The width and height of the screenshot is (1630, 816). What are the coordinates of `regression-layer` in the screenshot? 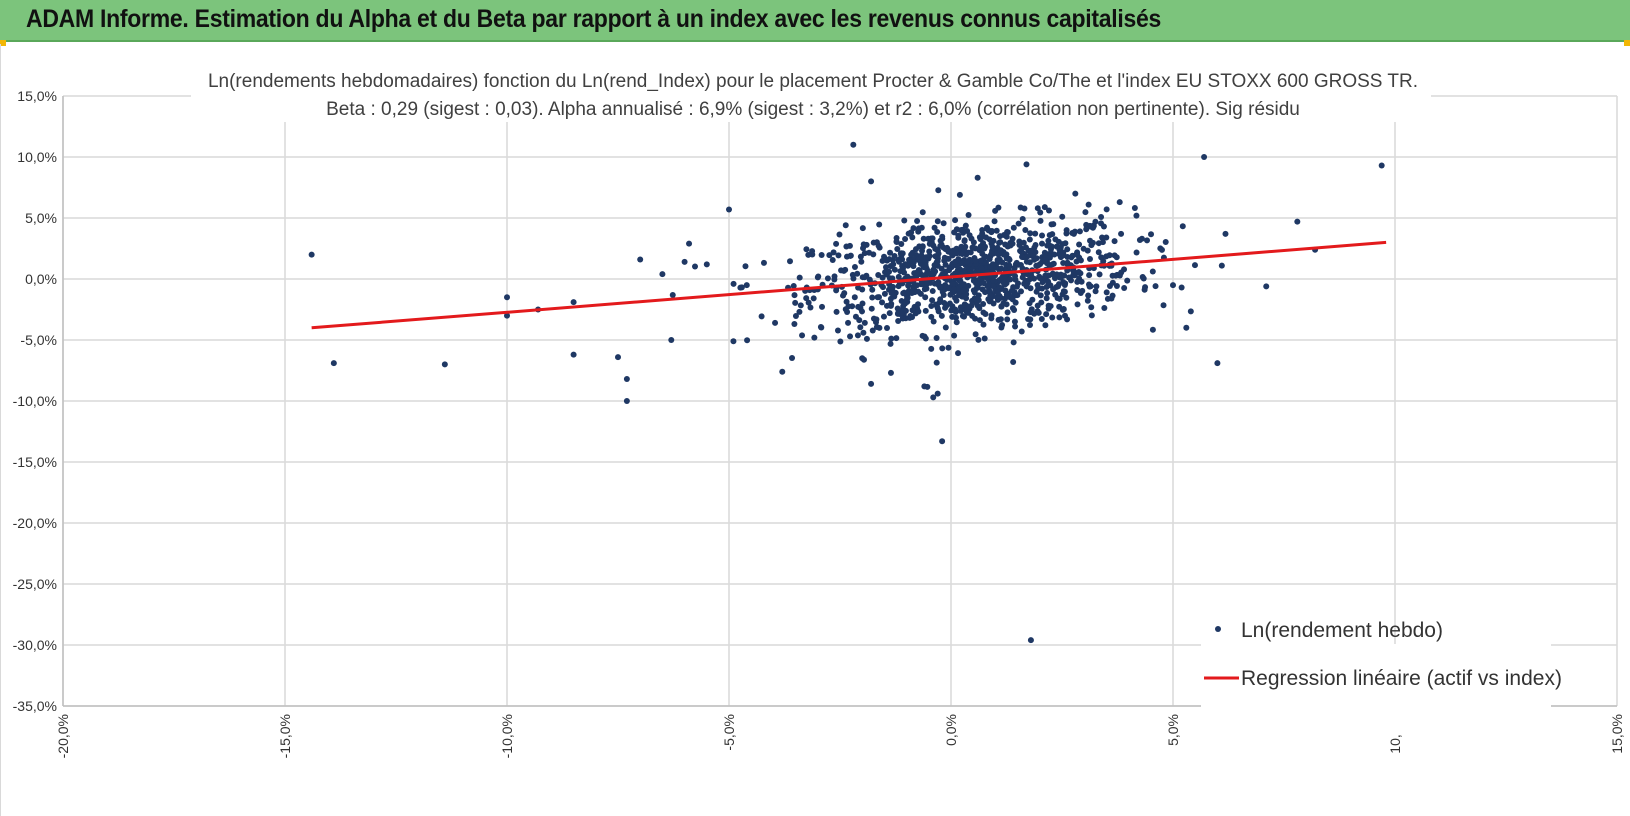 It's located at (849, 285).